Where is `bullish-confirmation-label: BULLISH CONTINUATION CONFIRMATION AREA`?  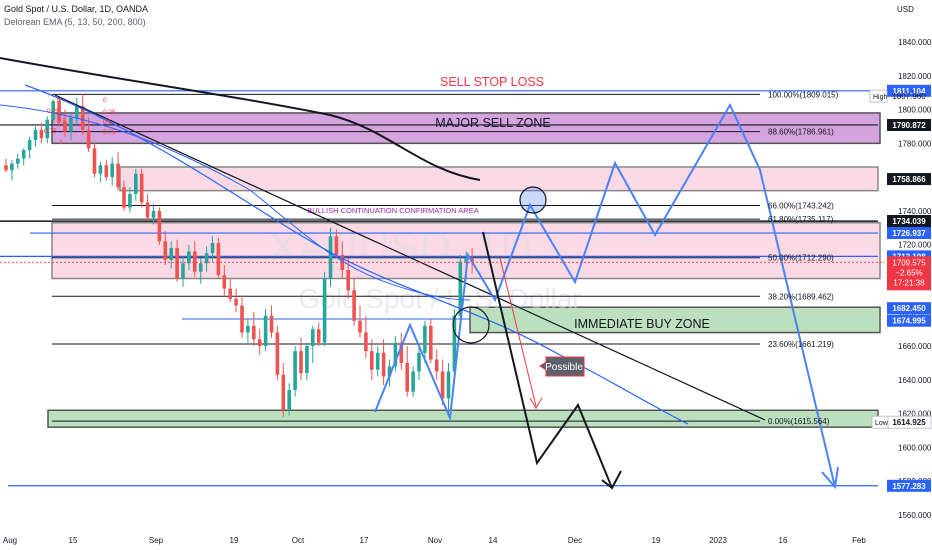 bullish-confirmation-label: BULLISH CONTINUATION CONFIRMATION AREA is located at coordinates (392, 210).